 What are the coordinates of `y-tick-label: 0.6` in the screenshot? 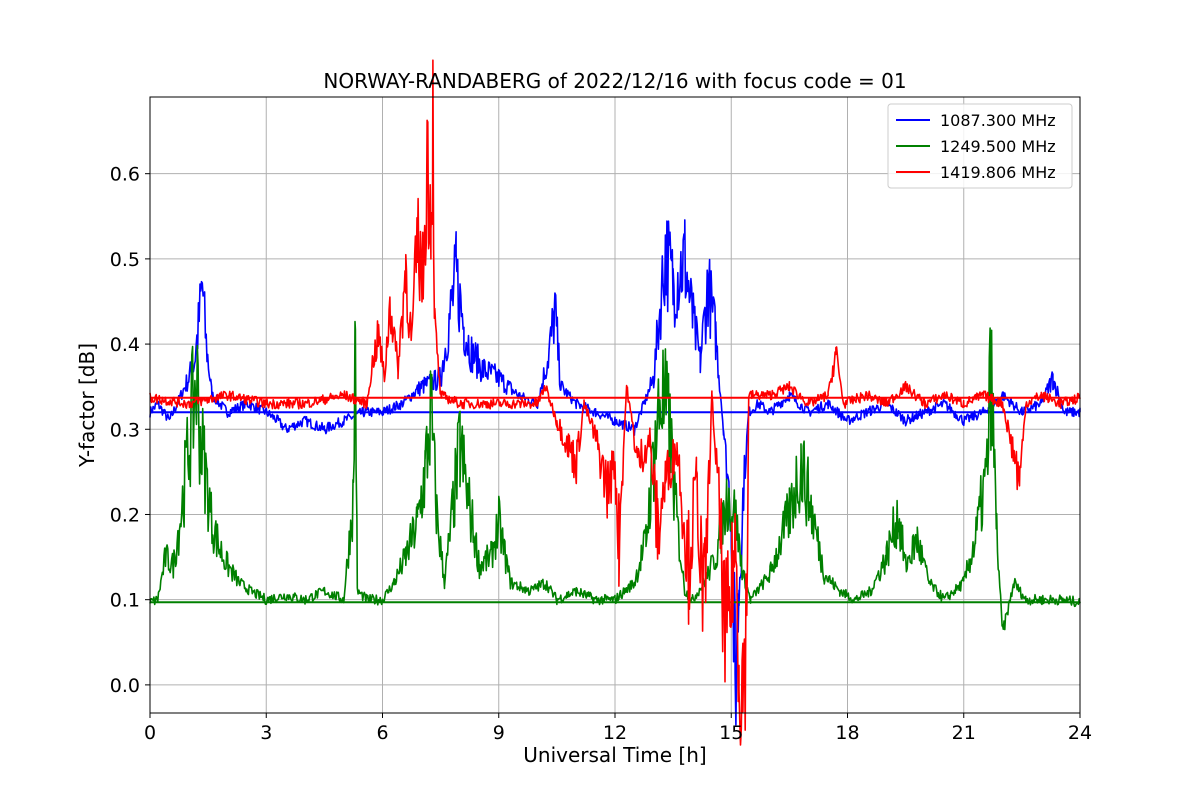 It's located at (125, 175).